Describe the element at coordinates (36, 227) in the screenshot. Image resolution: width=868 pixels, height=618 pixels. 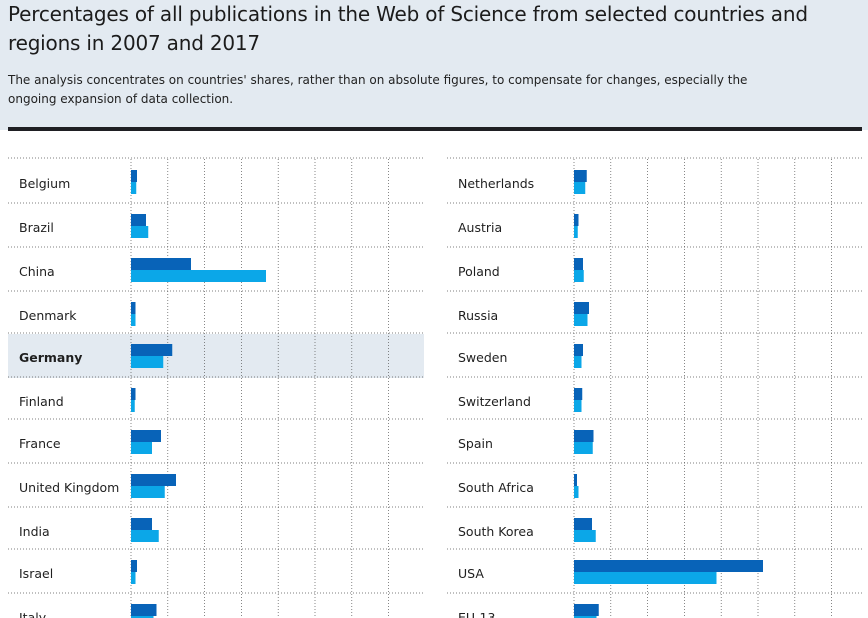
I see `category-label: Brazil` at that location.